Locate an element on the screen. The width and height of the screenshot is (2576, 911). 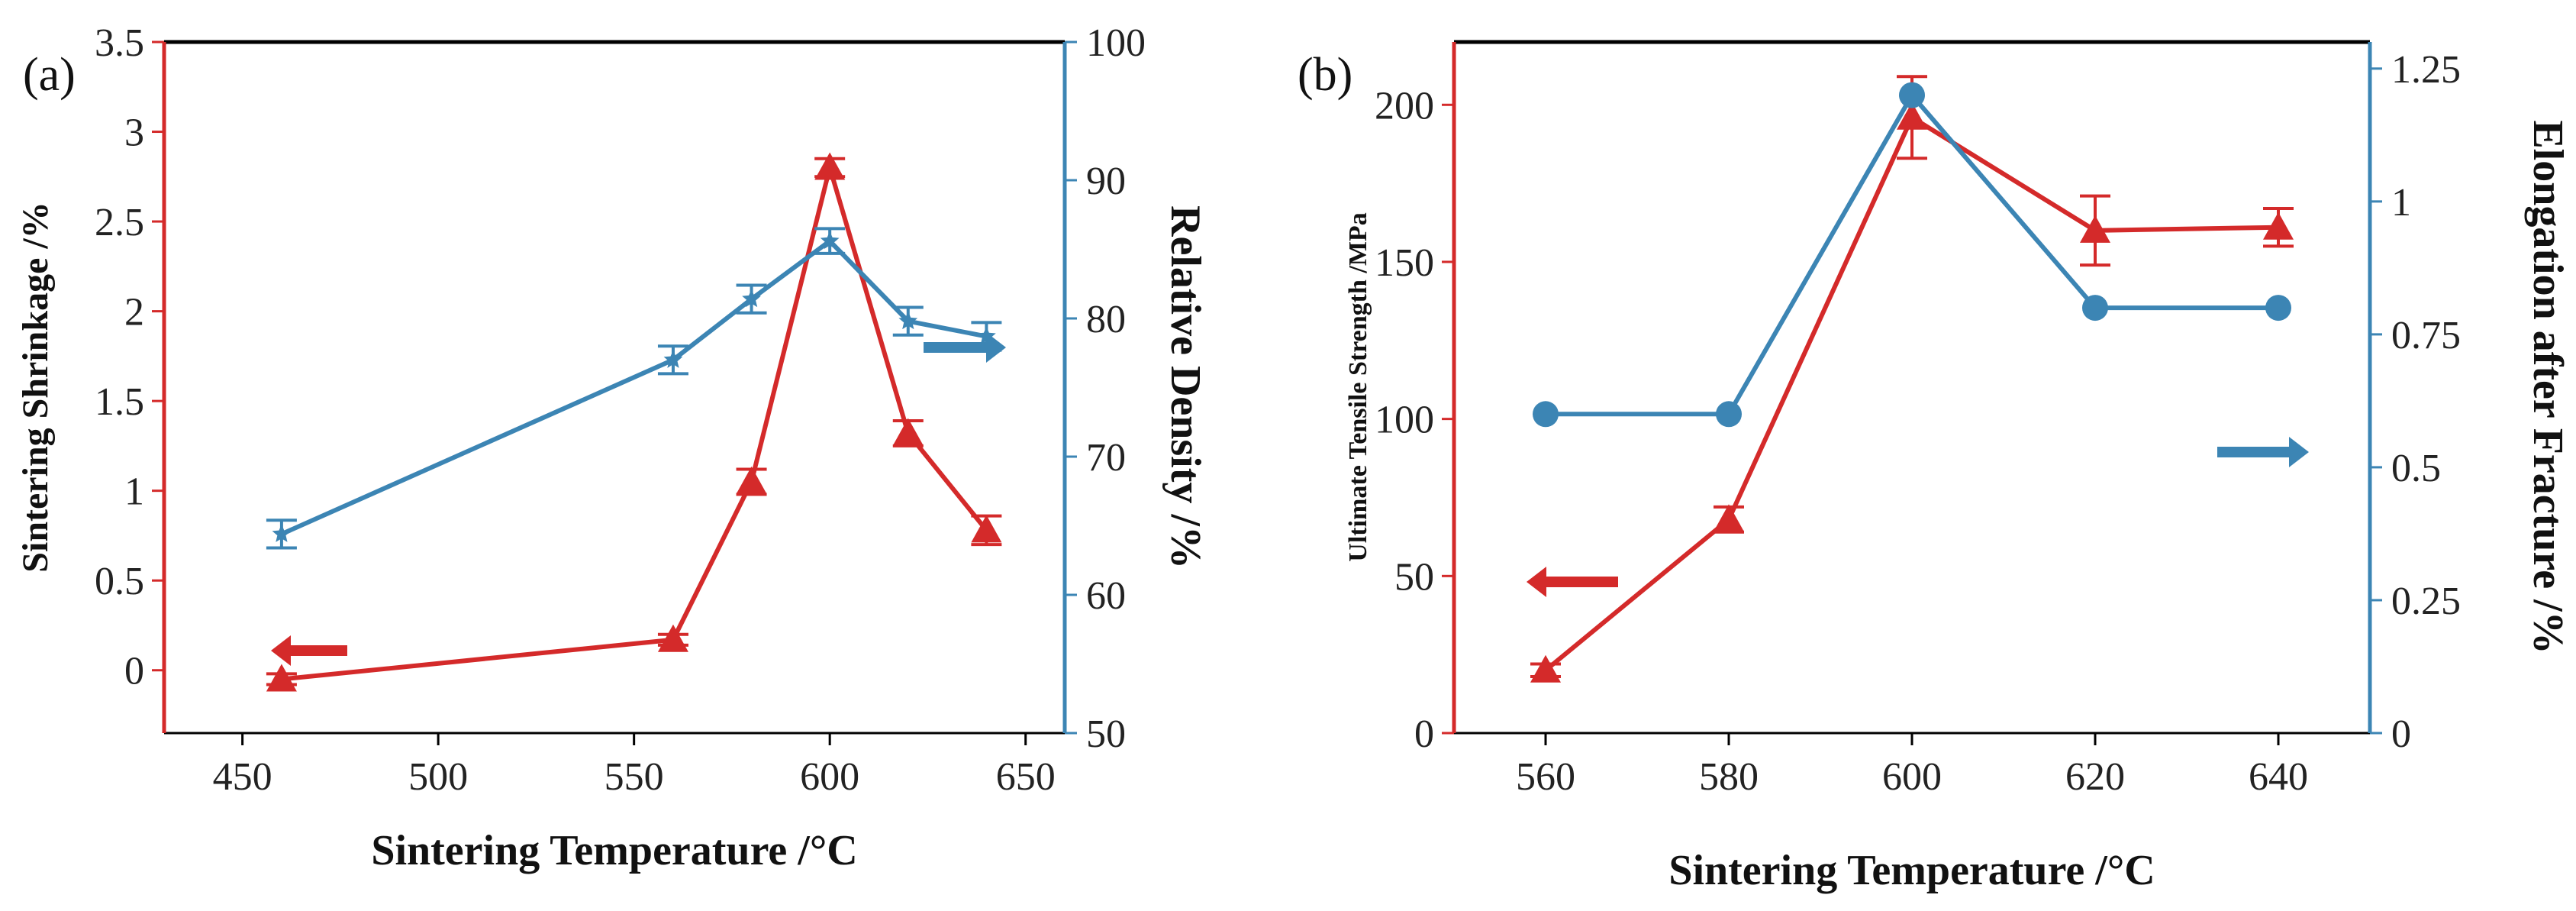
y2-tick-label: 1.25 is located at coordinates (2426, 70).